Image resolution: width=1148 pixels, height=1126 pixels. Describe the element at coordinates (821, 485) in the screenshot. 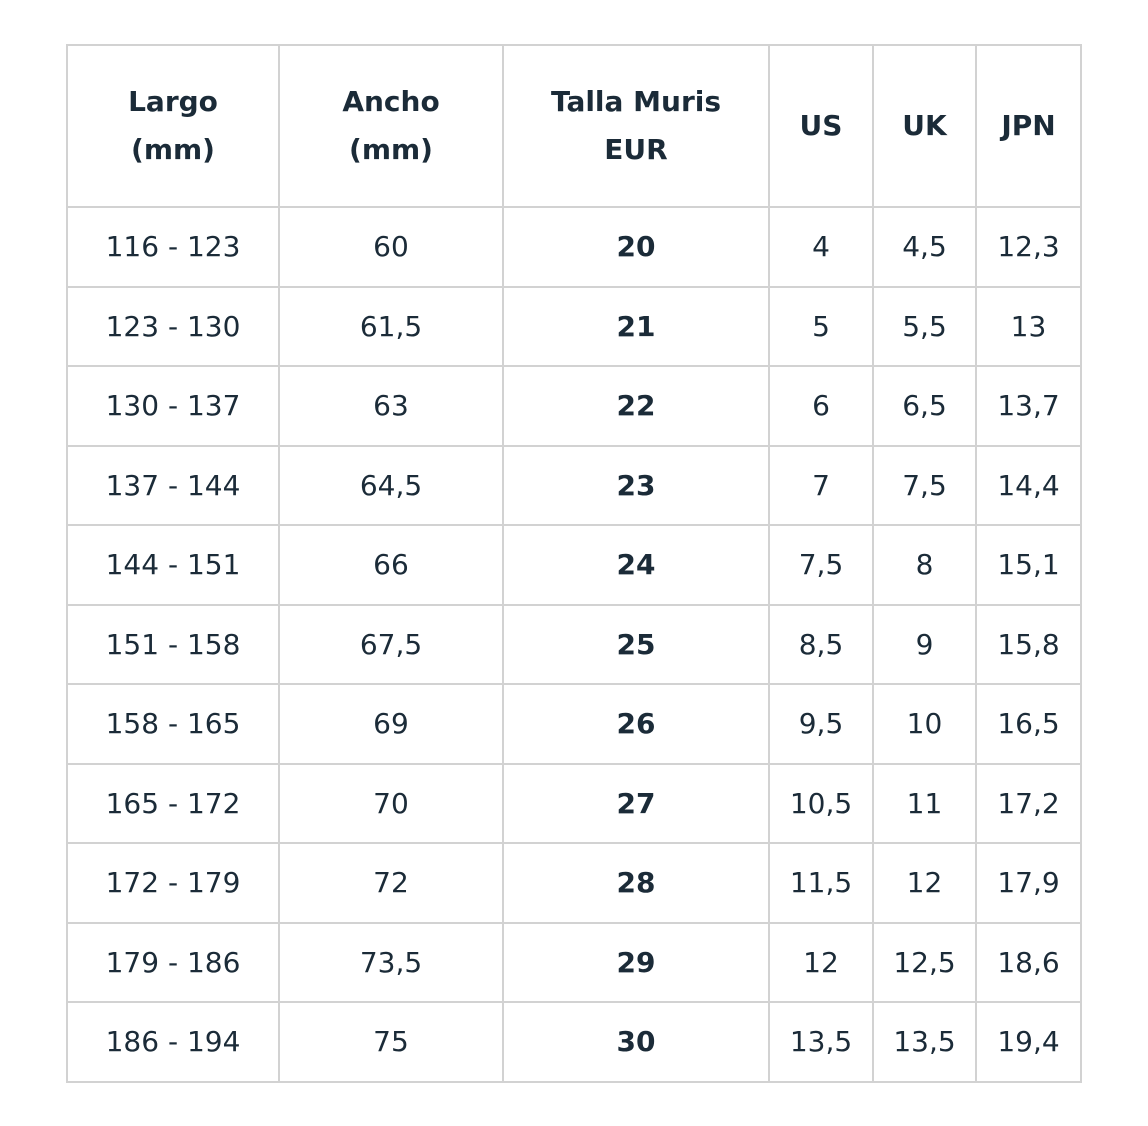

I see `table-cell: 7` at that location.